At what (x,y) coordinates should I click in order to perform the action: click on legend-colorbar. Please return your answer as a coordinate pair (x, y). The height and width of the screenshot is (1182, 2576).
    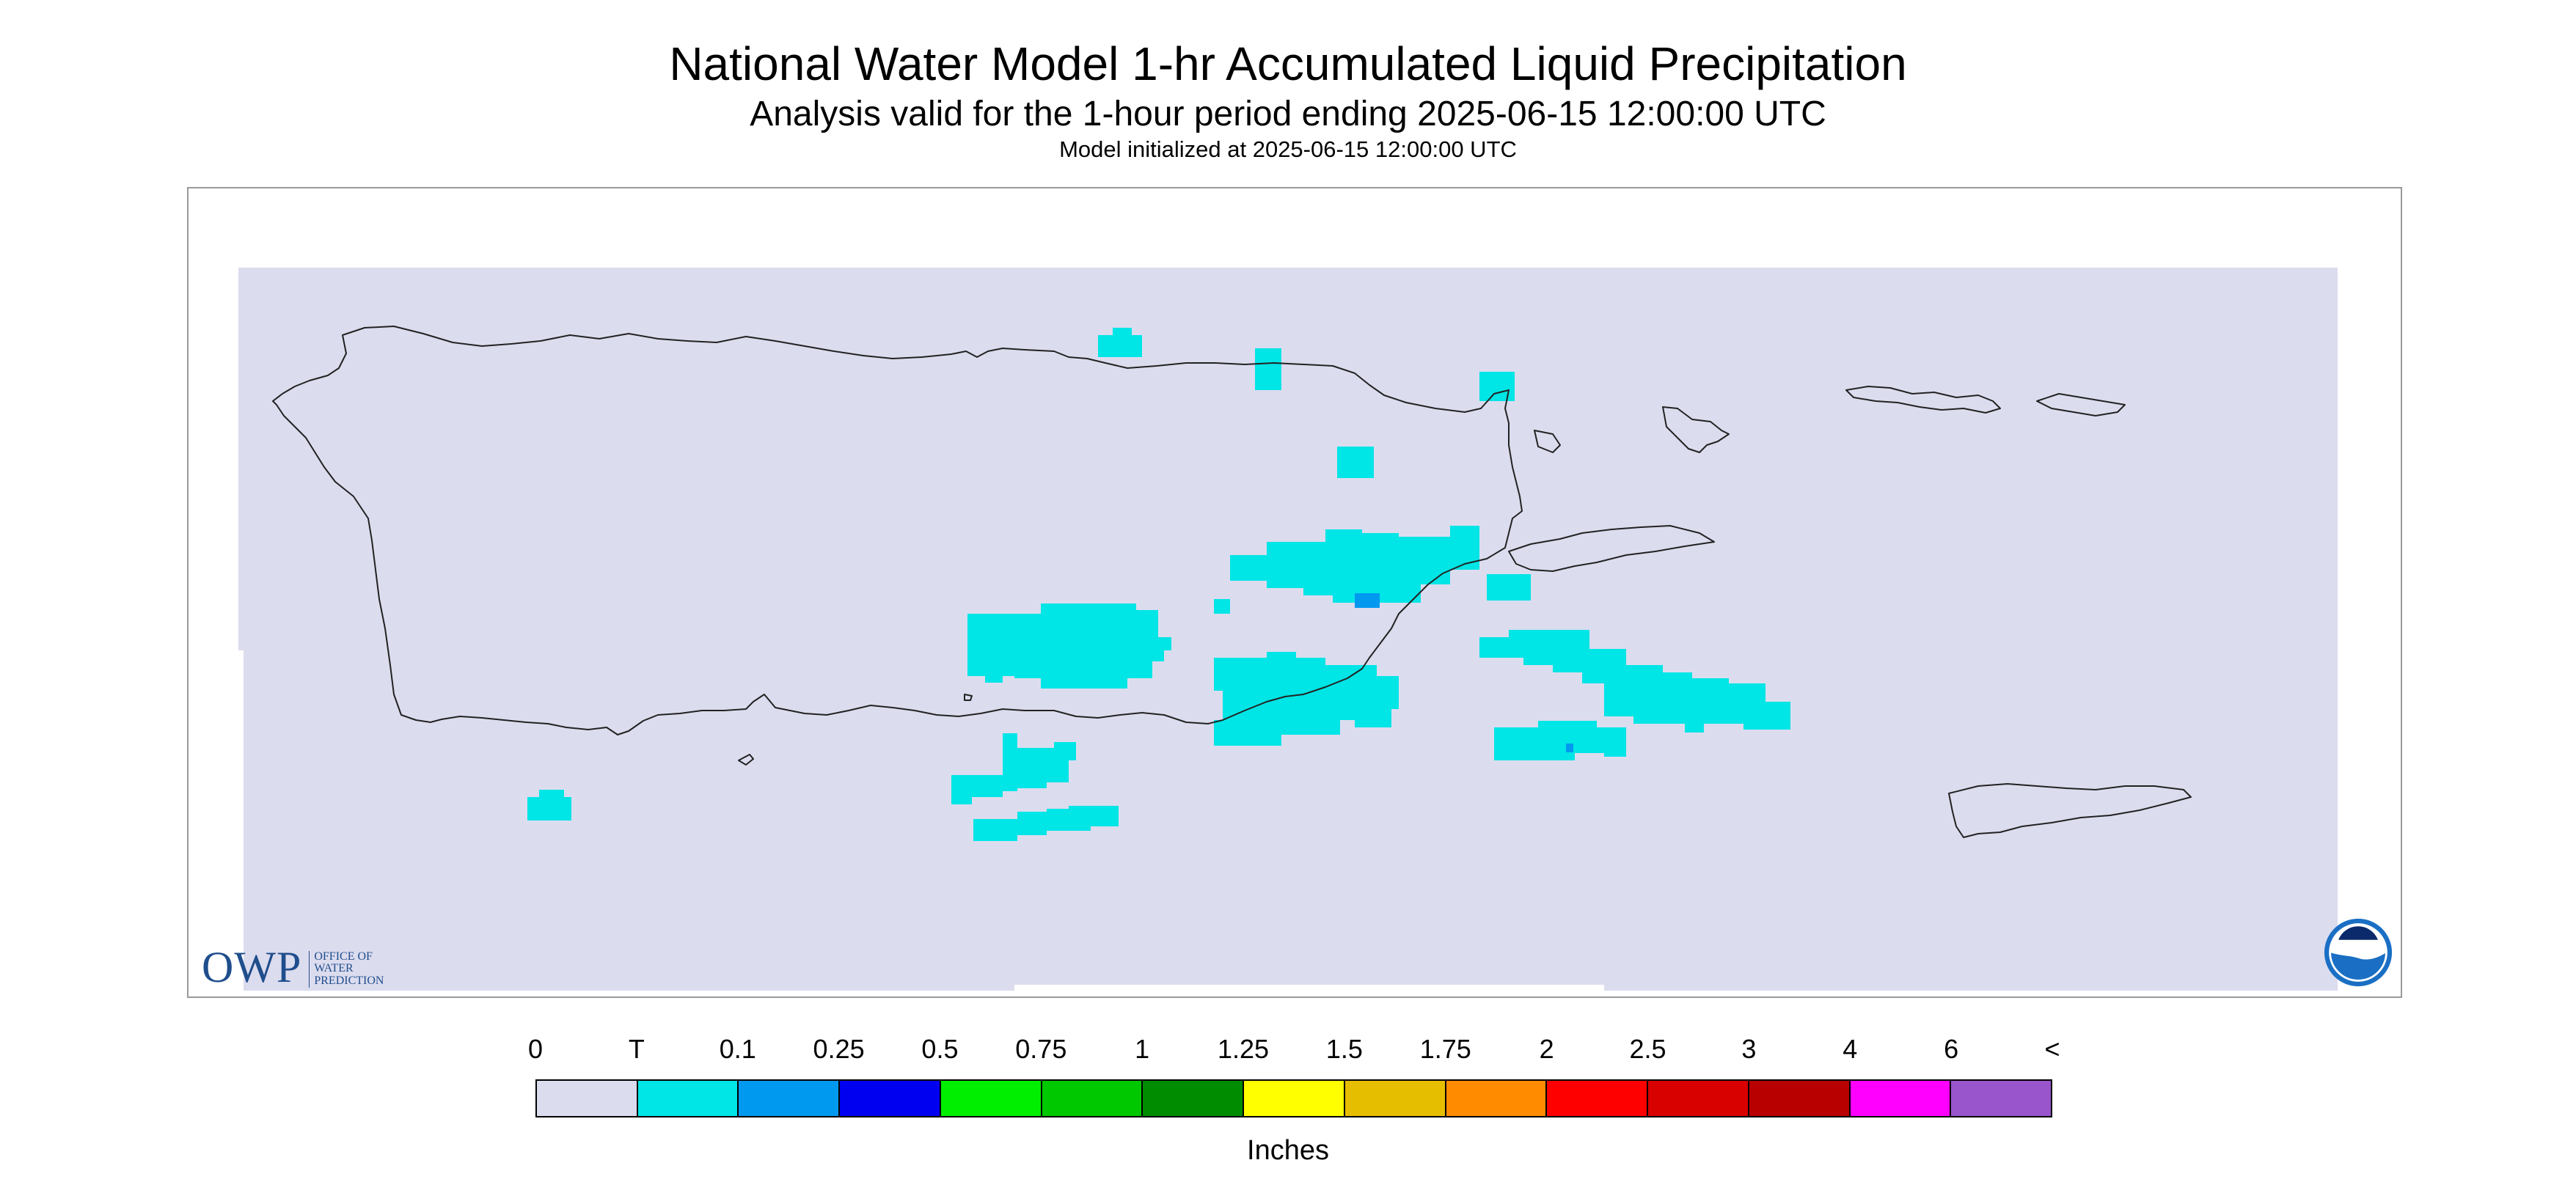
    Looking at the image, I should click on (1293, 1098).